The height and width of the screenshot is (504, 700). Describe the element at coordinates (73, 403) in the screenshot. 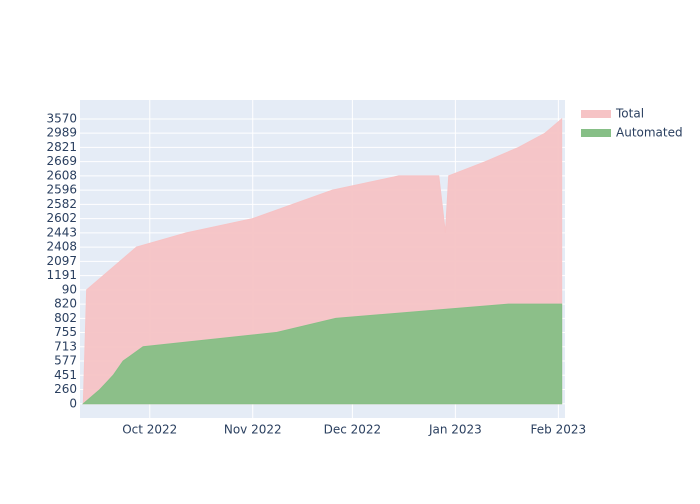

I see `y-tick-label: 0` at that location.